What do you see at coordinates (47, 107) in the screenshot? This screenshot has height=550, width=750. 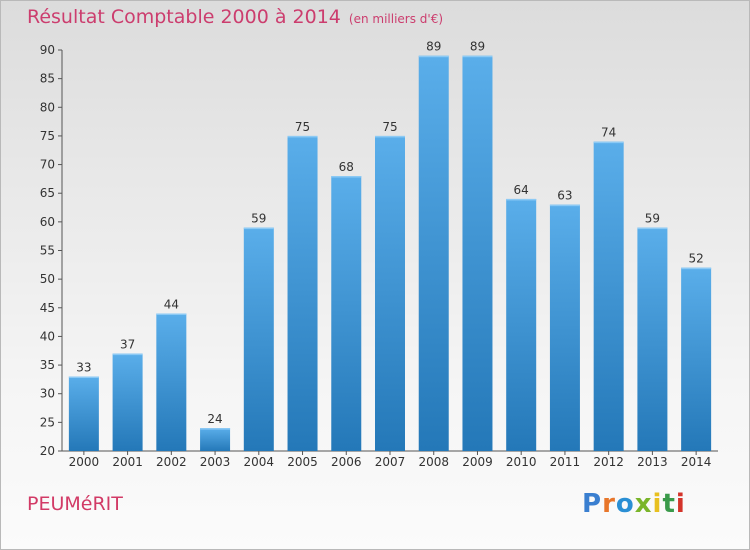 I see `y-tick-label: 80` at bounding box center [47, 107].